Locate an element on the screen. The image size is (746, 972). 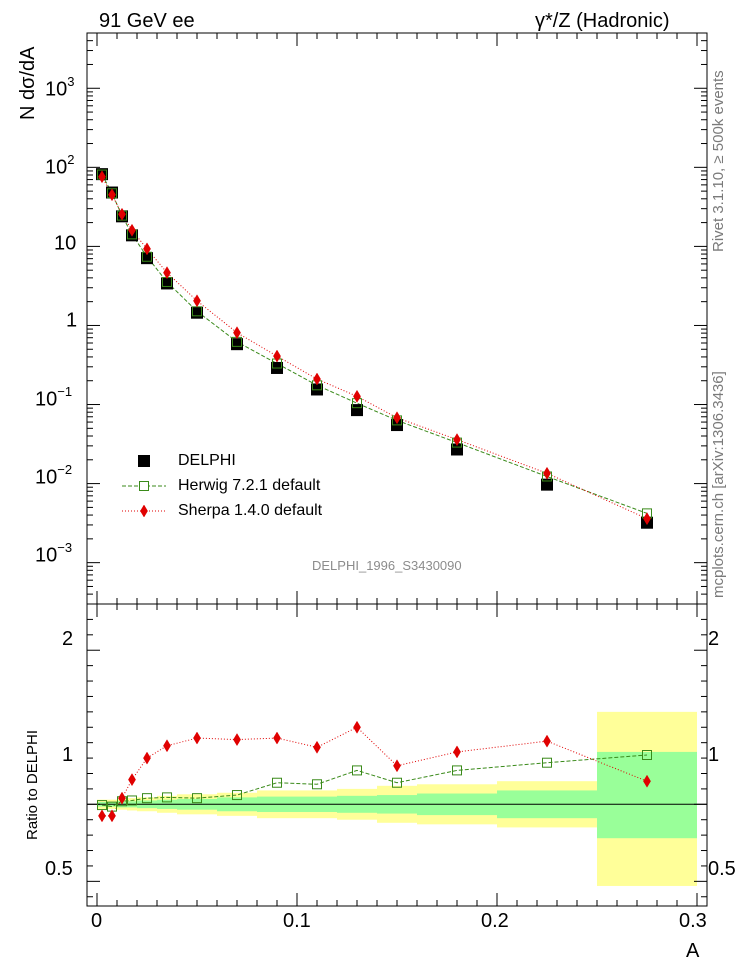
main-y-tick-label: 10⁻¹ is located at coordinates (54, 397).